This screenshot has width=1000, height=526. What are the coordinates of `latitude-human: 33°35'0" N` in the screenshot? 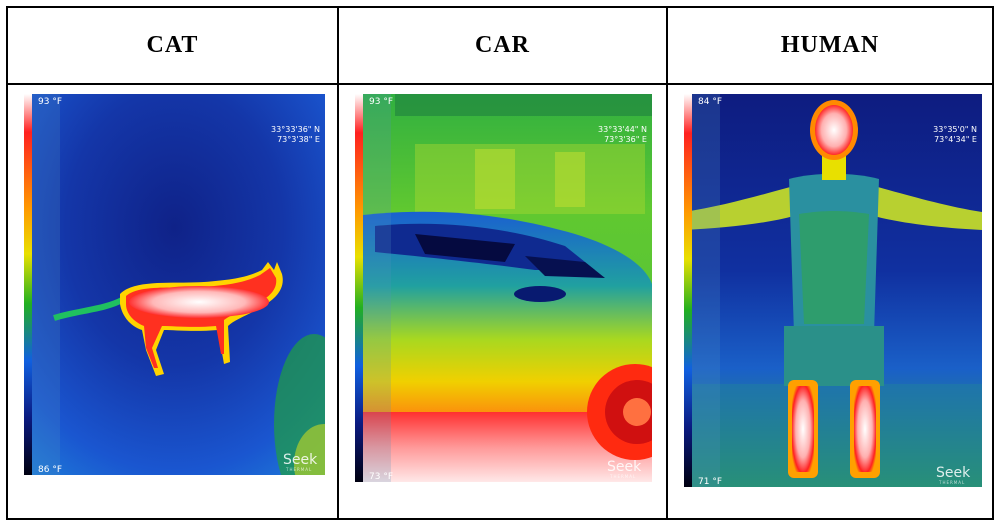 It's located at (955, 129).